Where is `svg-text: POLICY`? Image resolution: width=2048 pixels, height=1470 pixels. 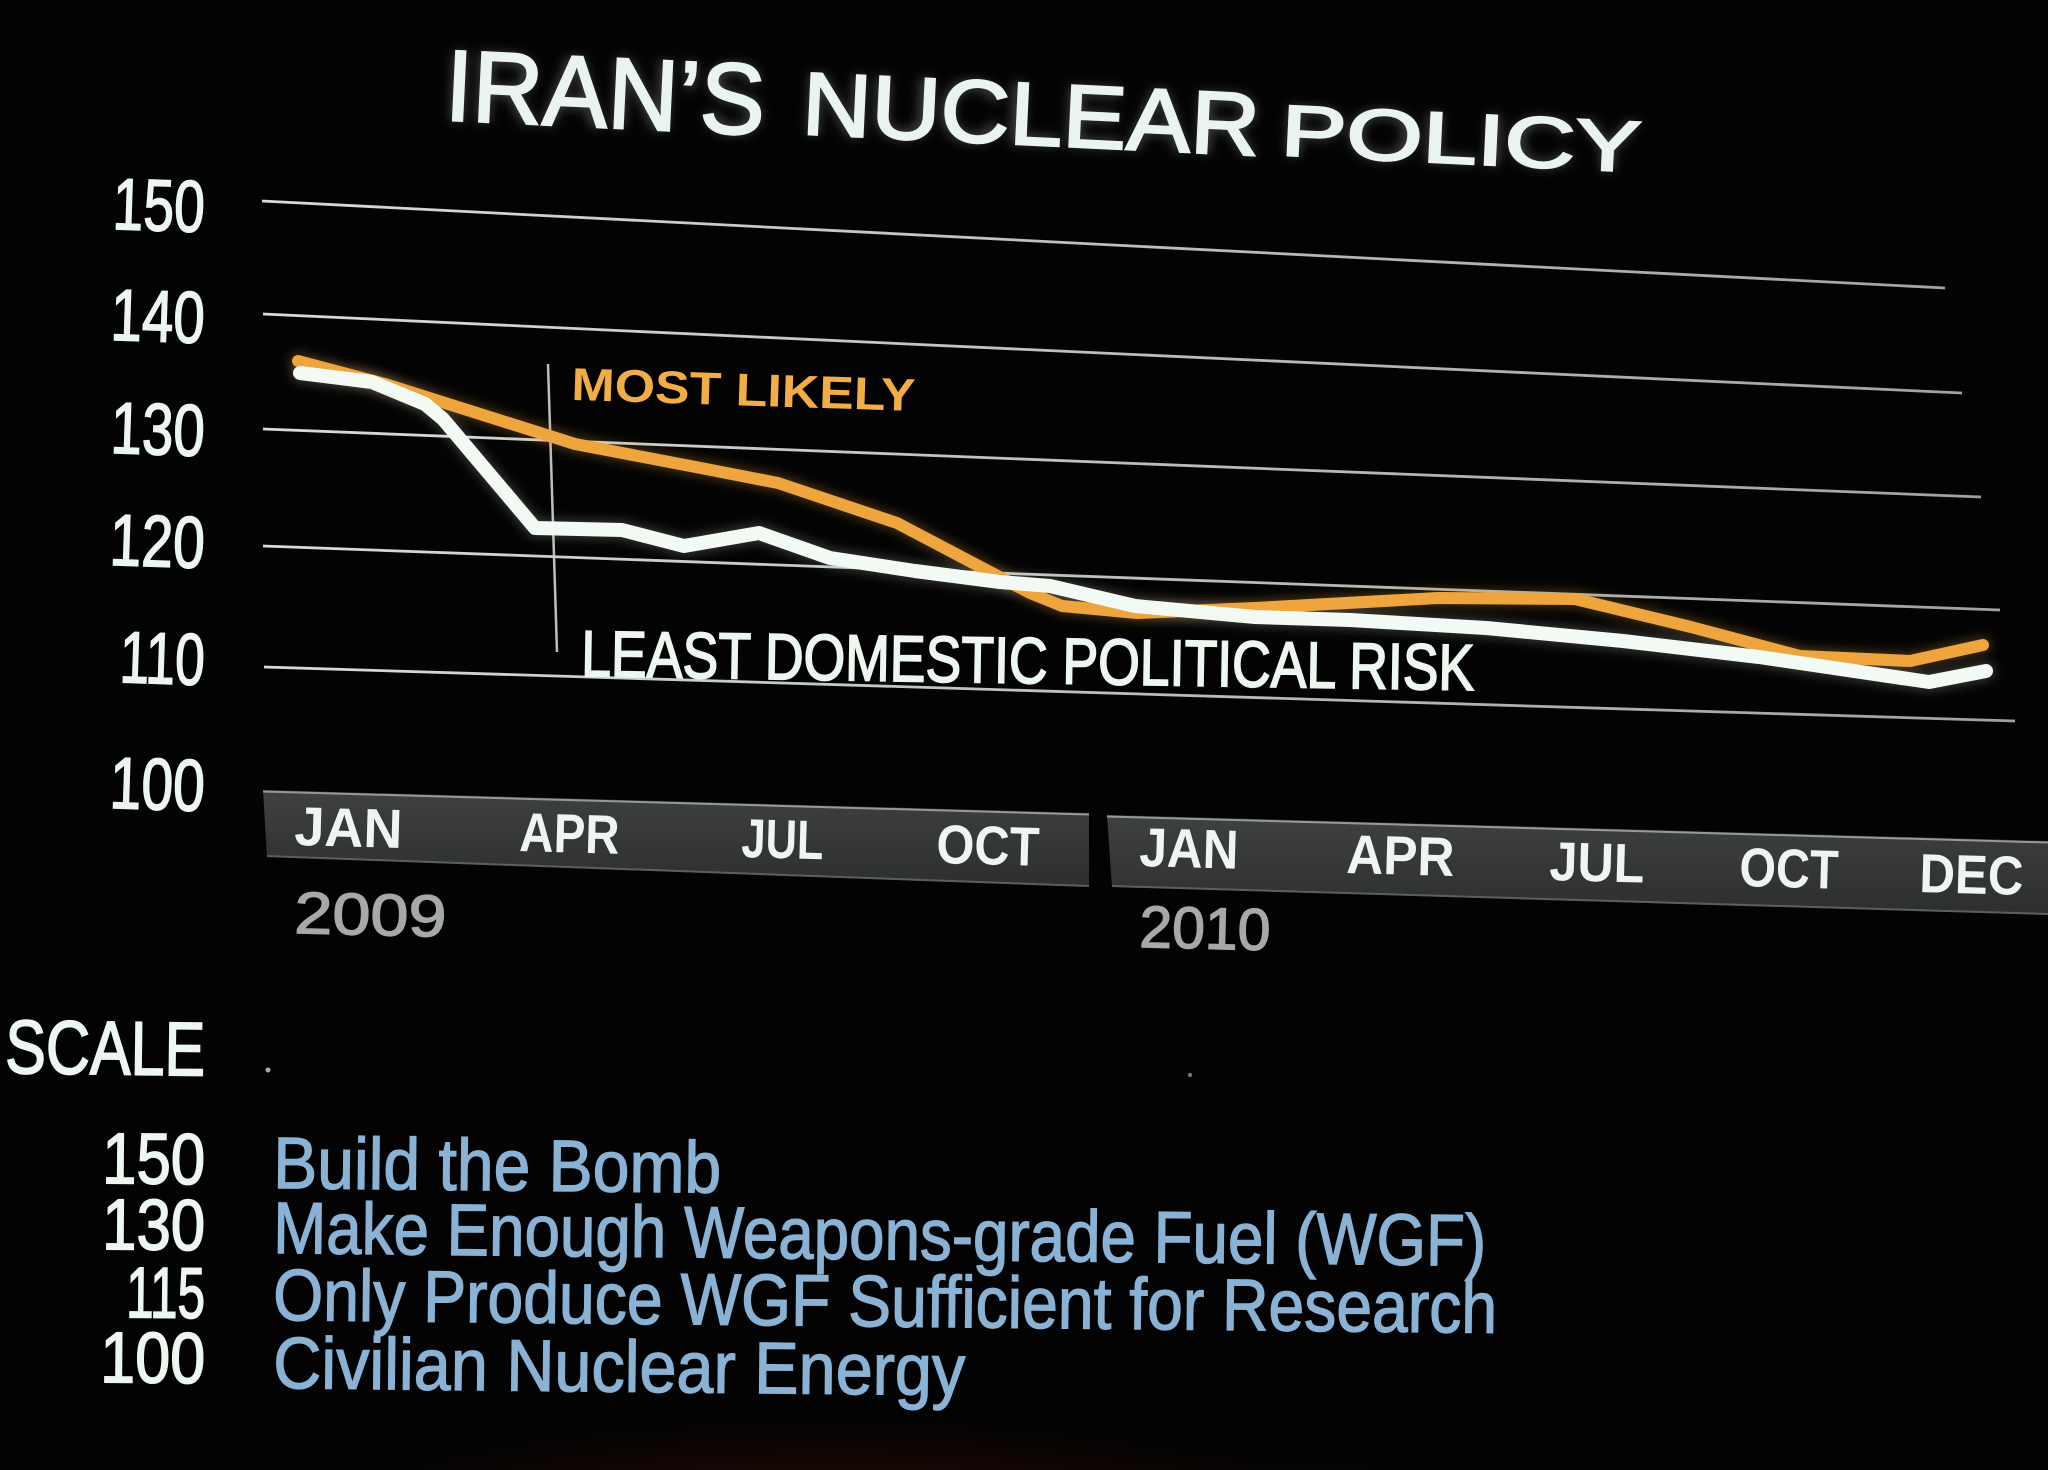
svg-text: POLICY is located at coordinates (1460, 139).